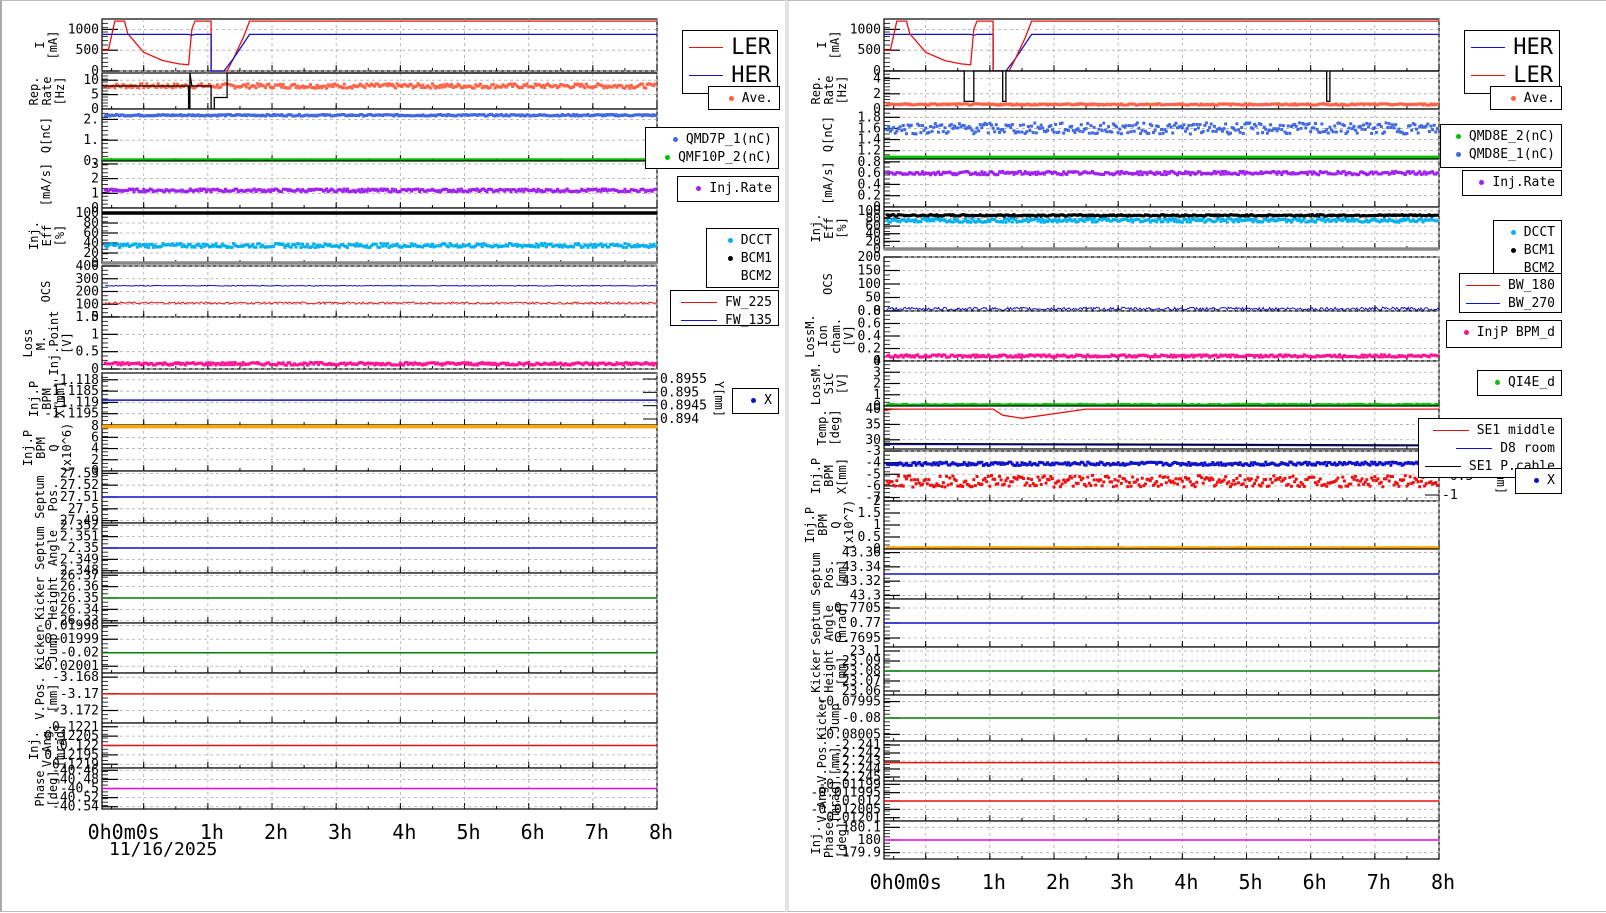 Image resolution: width=1606 pixels, height=913 pixels. I want to click on legend-label: QMD8E_2(nC), so click(1512, 136).